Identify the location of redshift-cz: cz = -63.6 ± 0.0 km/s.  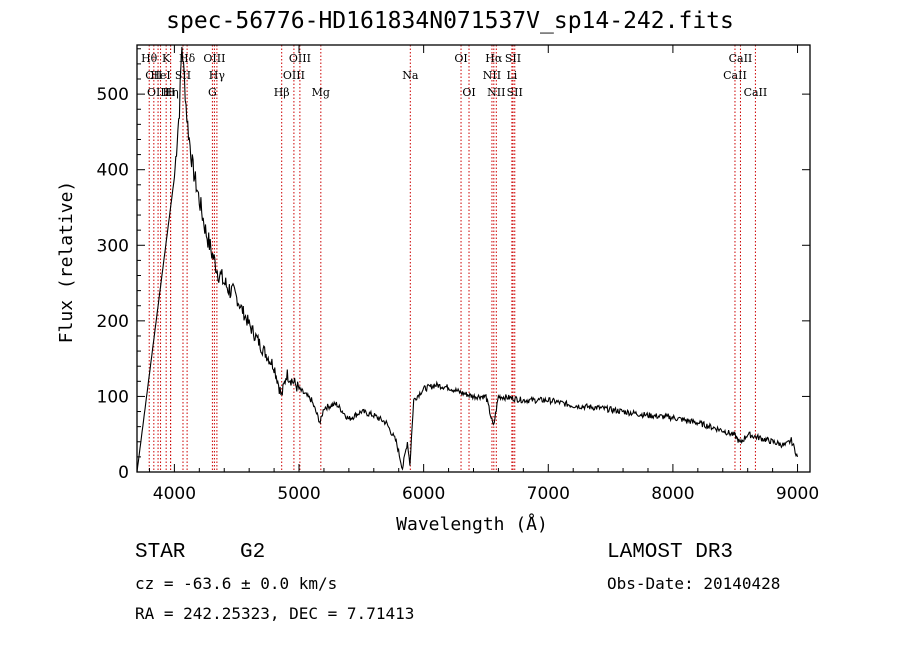
(236, 583).